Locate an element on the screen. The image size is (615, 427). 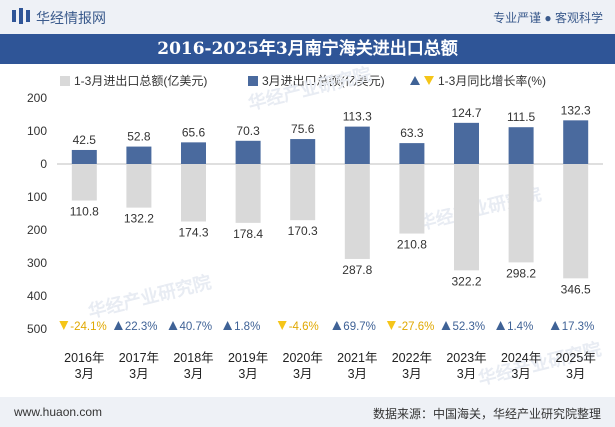
ytd-value-label: 110.8 is located at coordinates (84, 212).